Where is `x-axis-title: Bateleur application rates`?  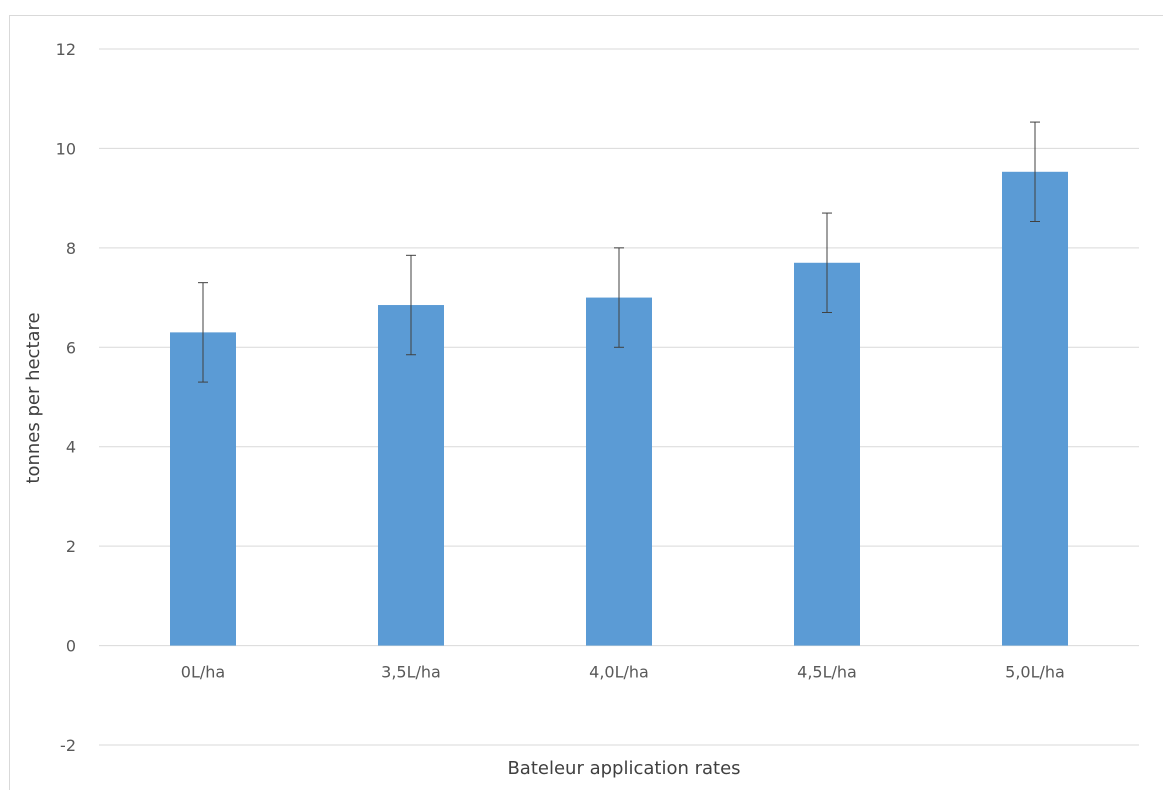
x-axis-title: Bateleur application rates is located at coordinates (623, 768).